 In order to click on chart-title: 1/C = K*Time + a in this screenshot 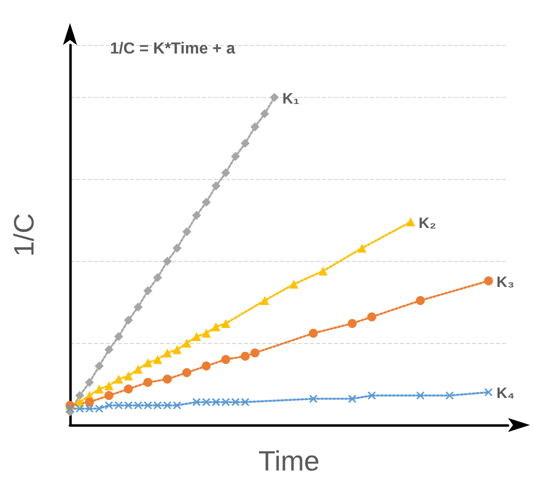, I will do `click(173, 49)`.